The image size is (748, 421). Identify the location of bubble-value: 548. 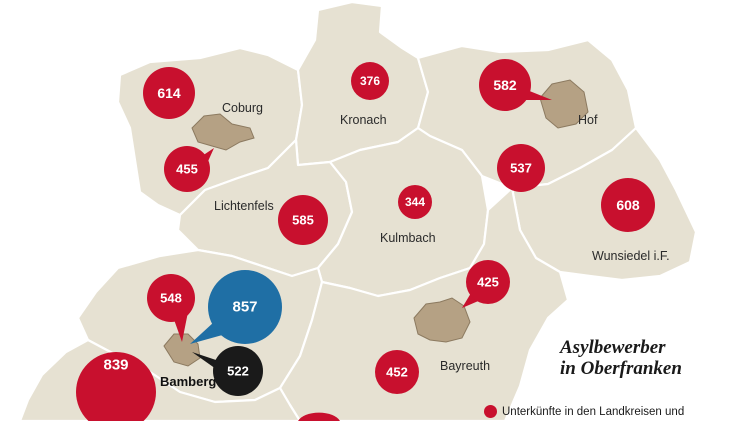
(171, 298).